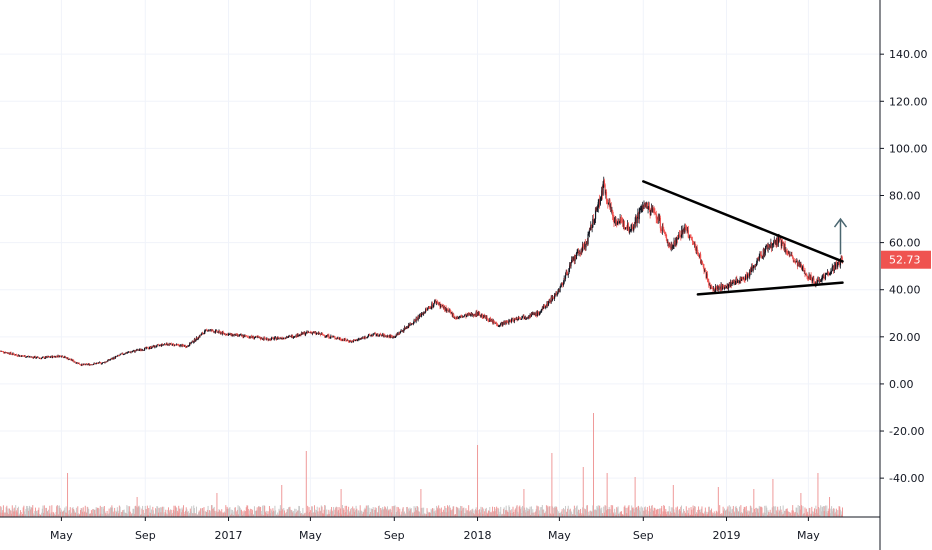  Describe the element at coordinates (745, 238) in the screenshot. I see `drawings` at that location.